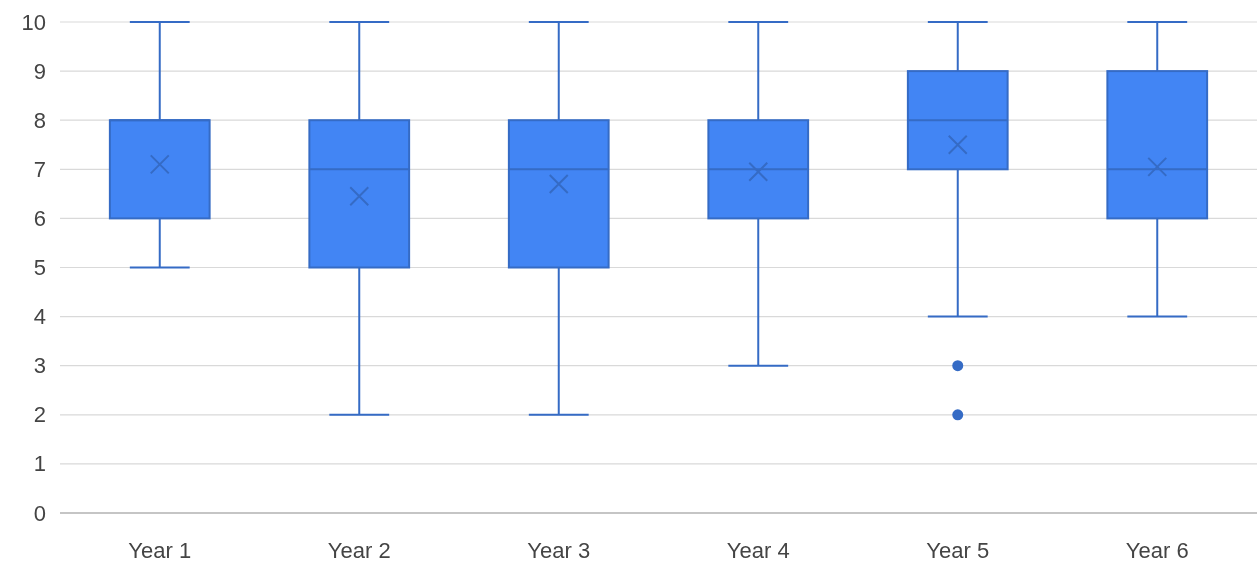  Describe the element at coordinates (160, 550) in the screenshot. I see `x-tick-label: Year 1` at that location.